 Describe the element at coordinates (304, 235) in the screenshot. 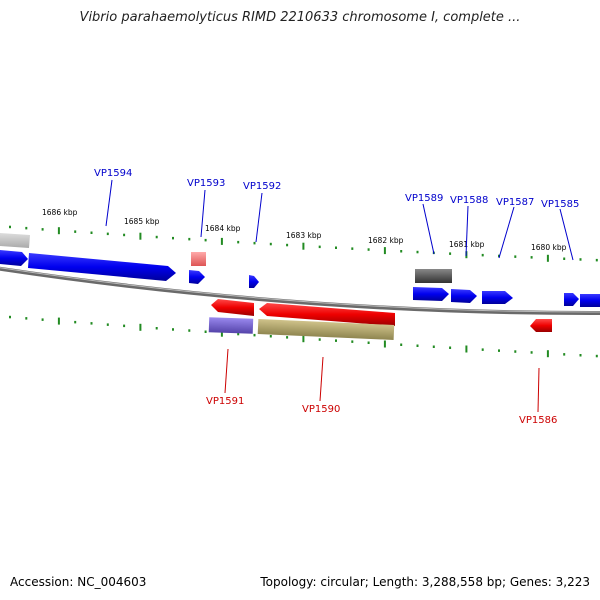

I see `scale-label: 1683 kbp` at that location.